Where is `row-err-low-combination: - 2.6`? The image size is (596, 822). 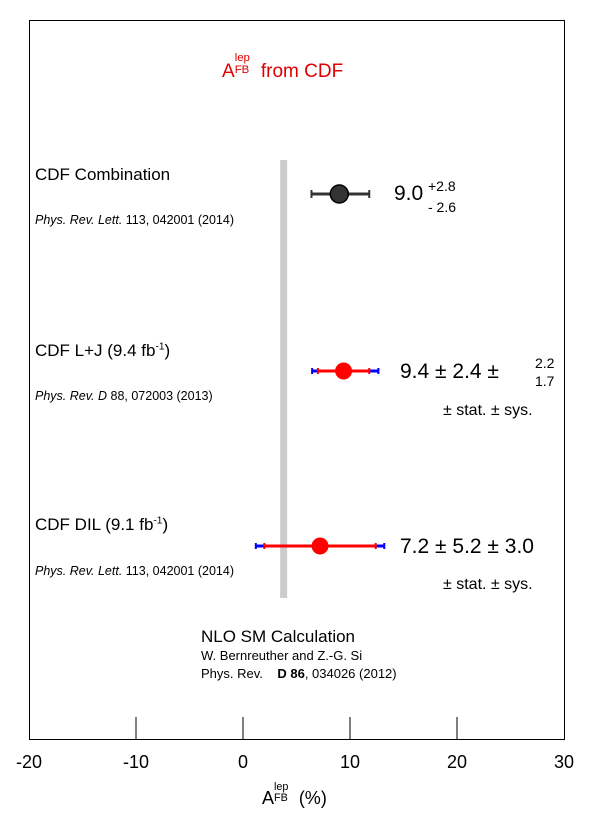 row-err-low-combination: - 2.6 is located at coordinates (442, 207).